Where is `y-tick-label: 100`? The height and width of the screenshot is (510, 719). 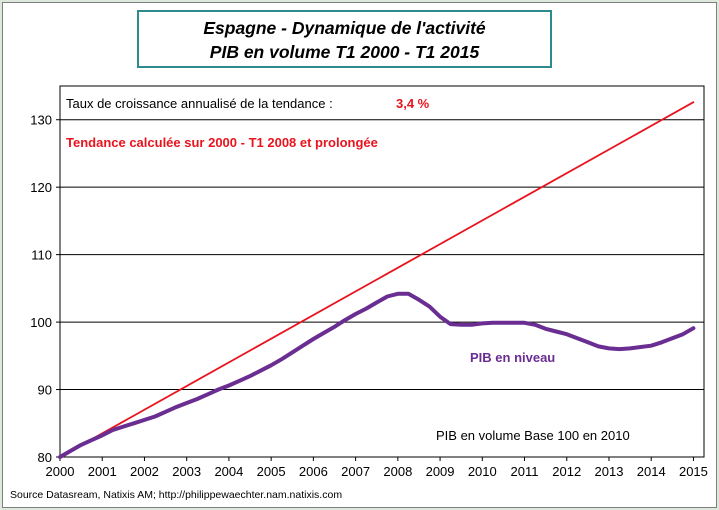 y-tick-label: 100 is located at coordinates (41, 322).